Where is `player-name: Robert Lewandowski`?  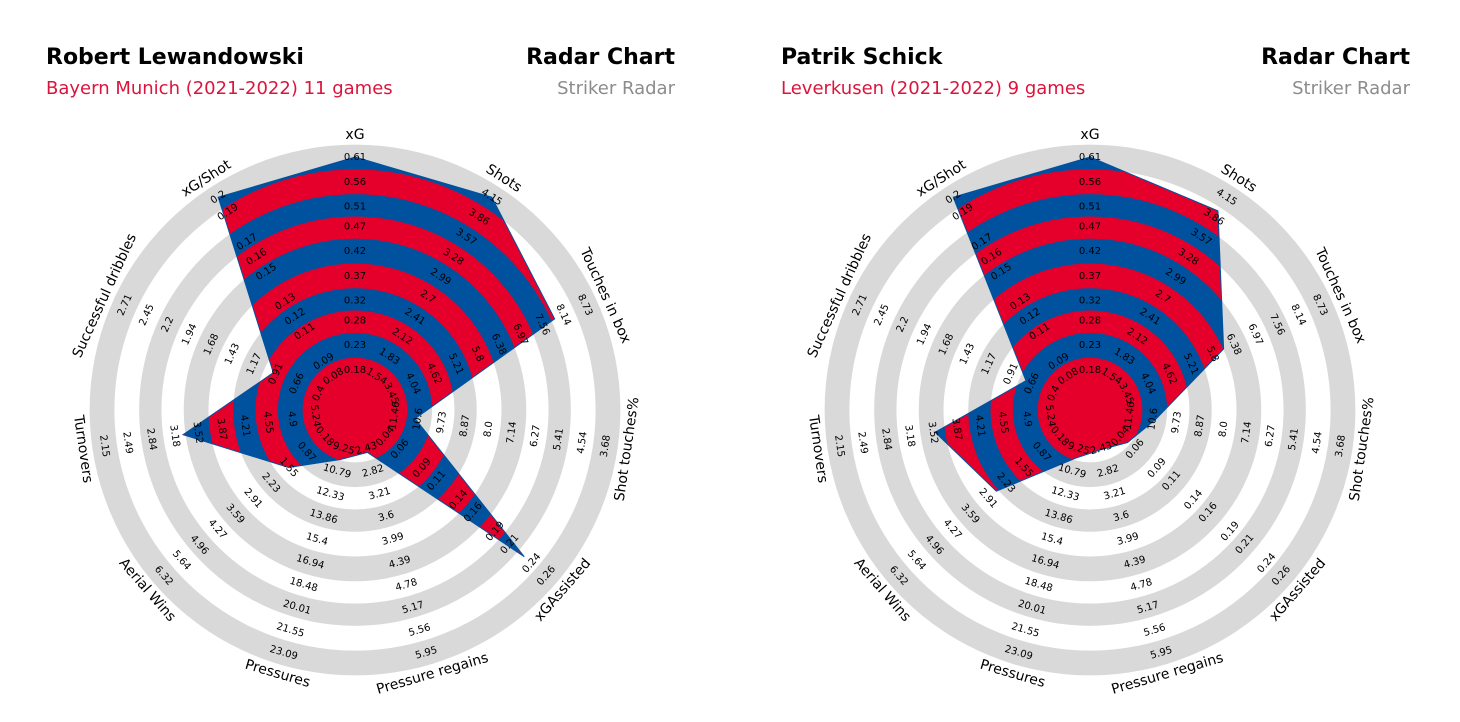
player-name: Robert Lewandowski is located at coordinates (175, 57).